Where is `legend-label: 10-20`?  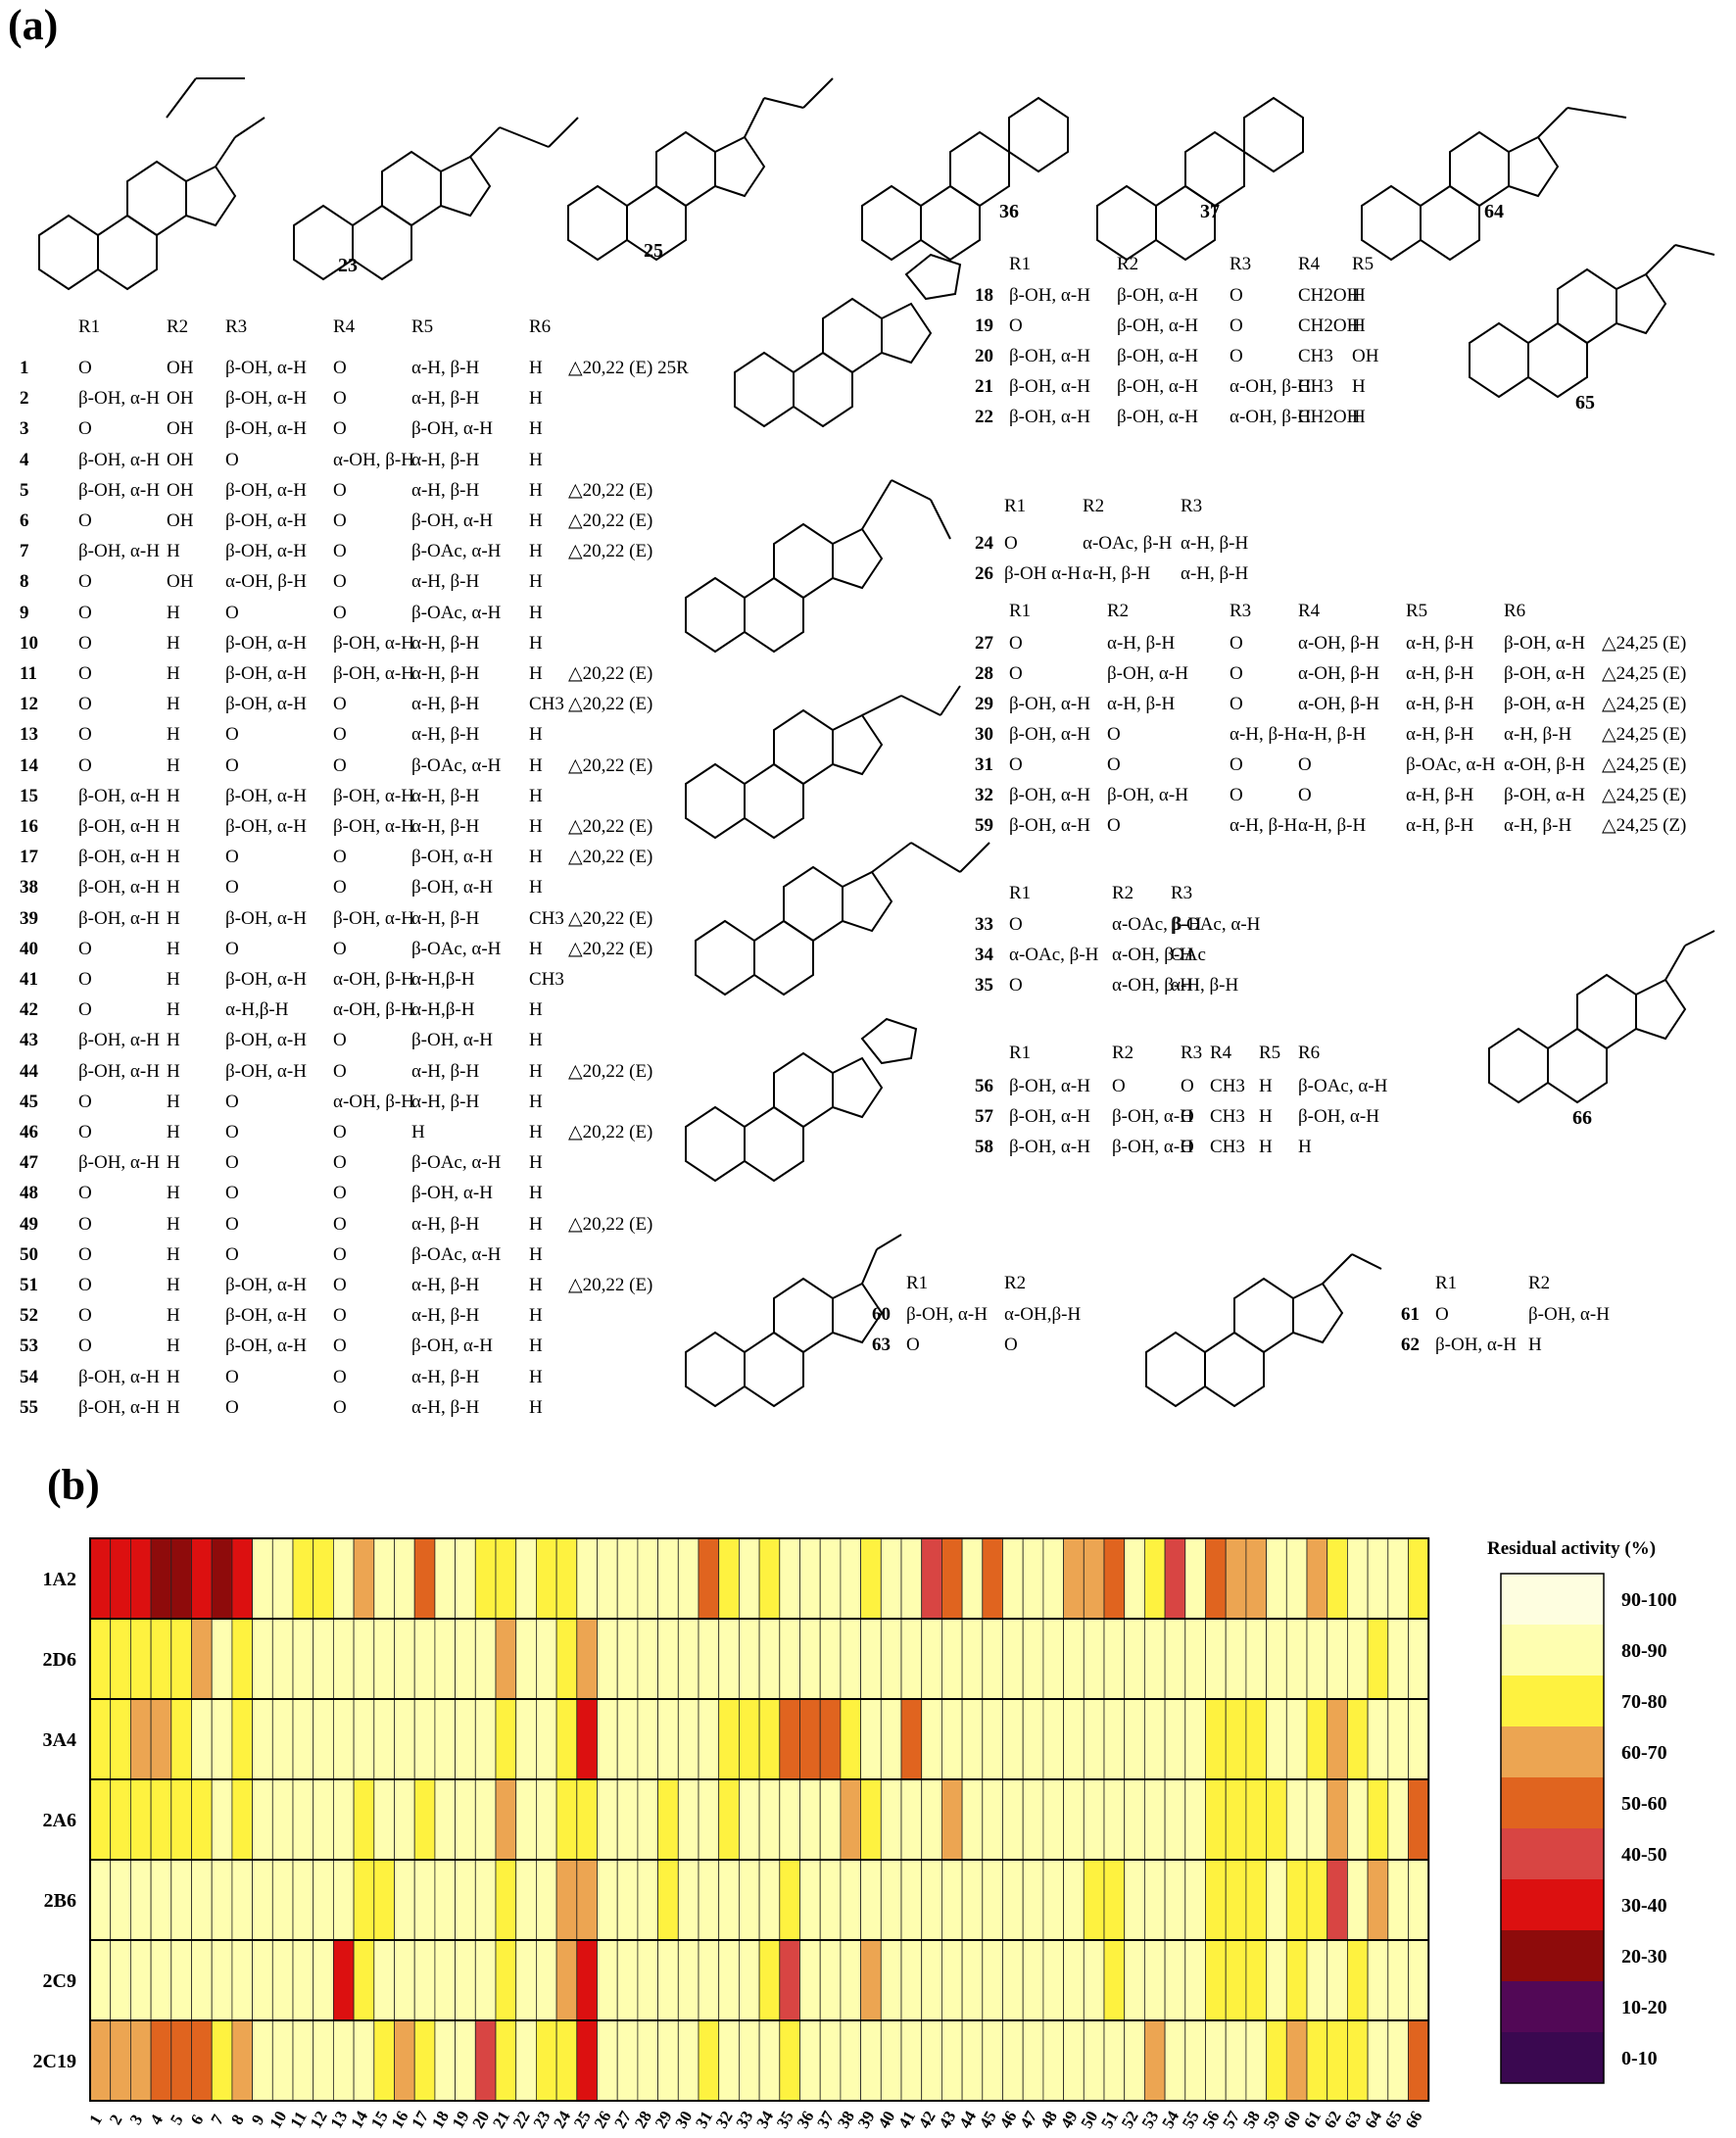
legend-label: 10-20 is located at coordinates (1644, 2007).